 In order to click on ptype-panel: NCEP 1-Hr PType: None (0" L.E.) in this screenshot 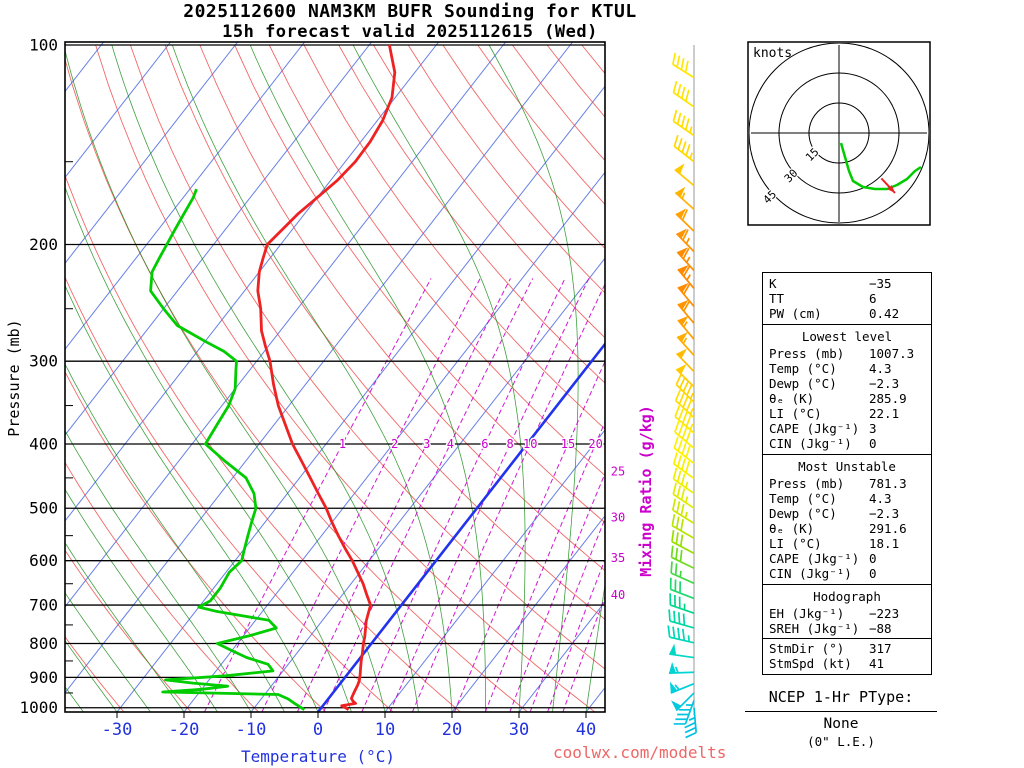, I will do `click(841, 718)`.